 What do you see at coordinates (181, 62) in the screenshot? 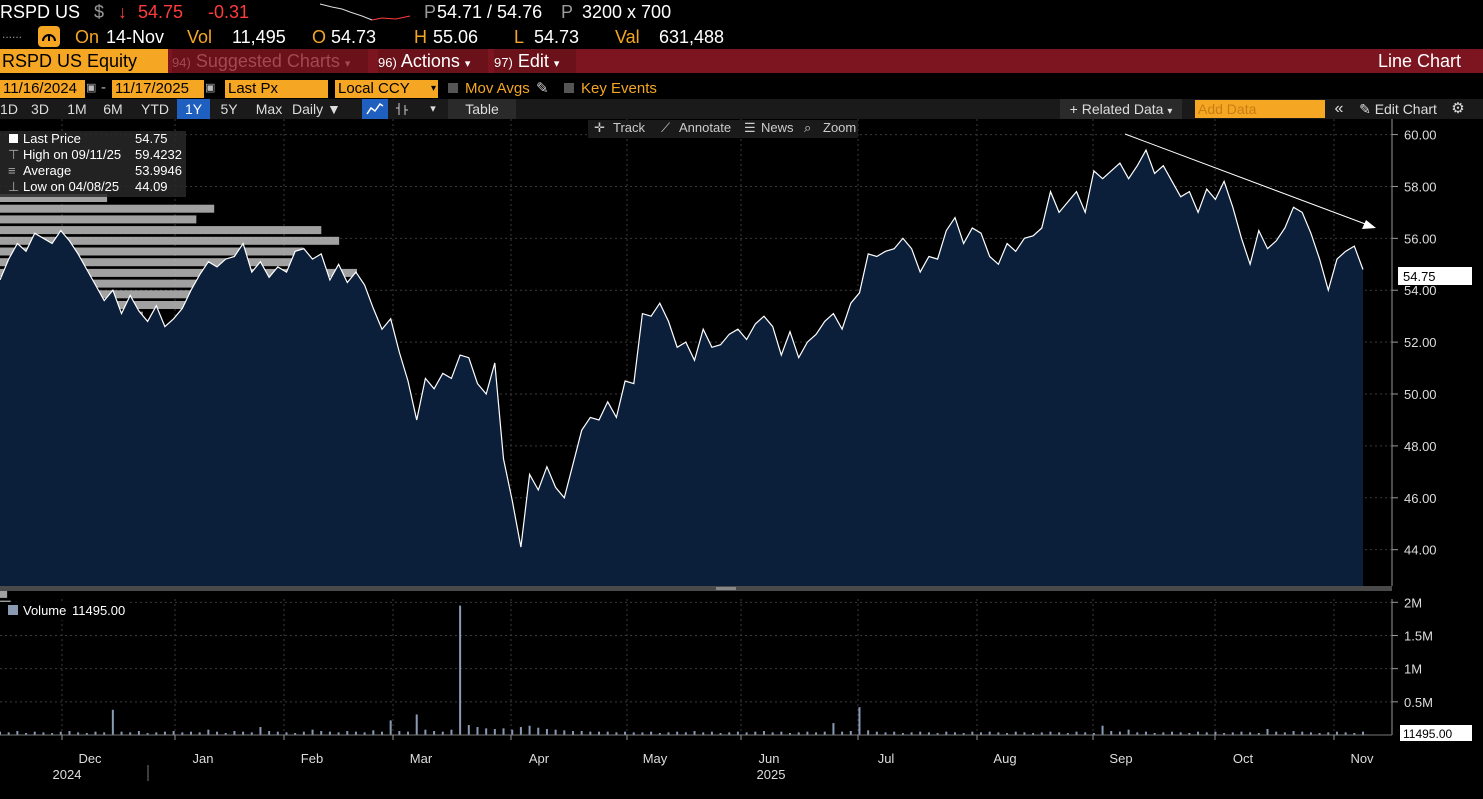
I see `suggested-num: 94)` at bounding box center [181, 62].